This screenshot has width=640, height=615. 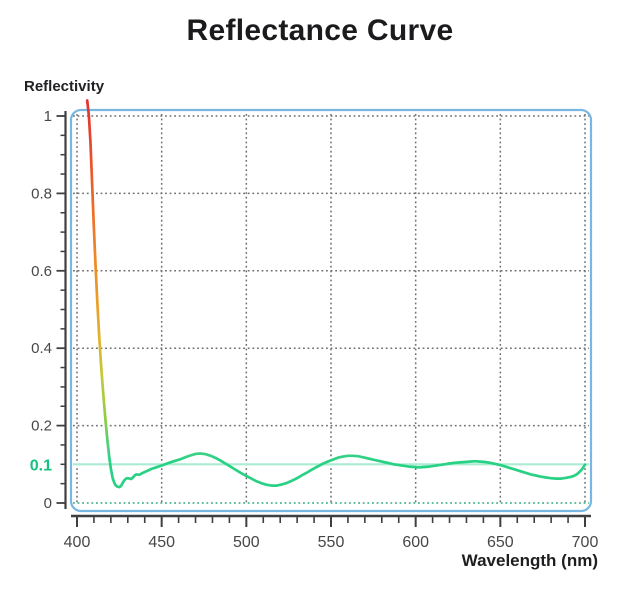 I want to click on x-tick-label: 700, so click(x=585, y=542).